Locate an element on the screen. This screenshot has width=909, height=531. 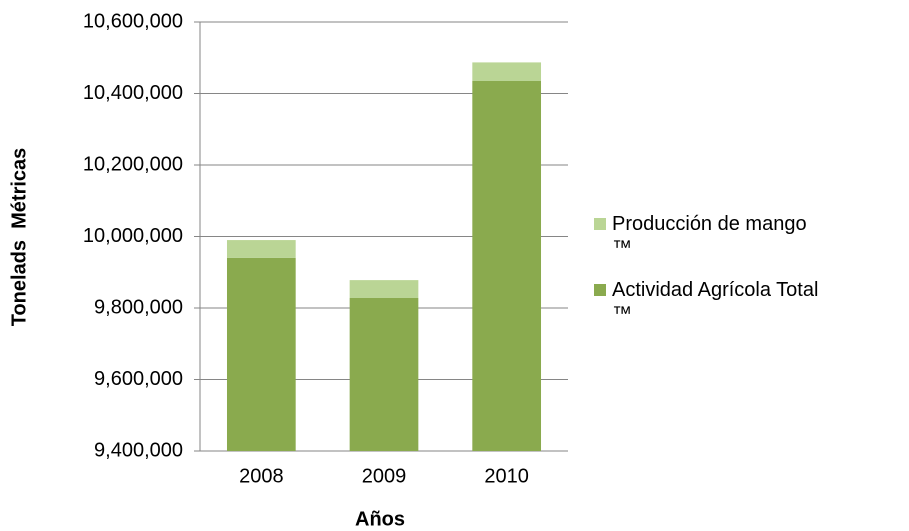
y-tick-label: 10,400,000 is located at coordinates (133, 93).